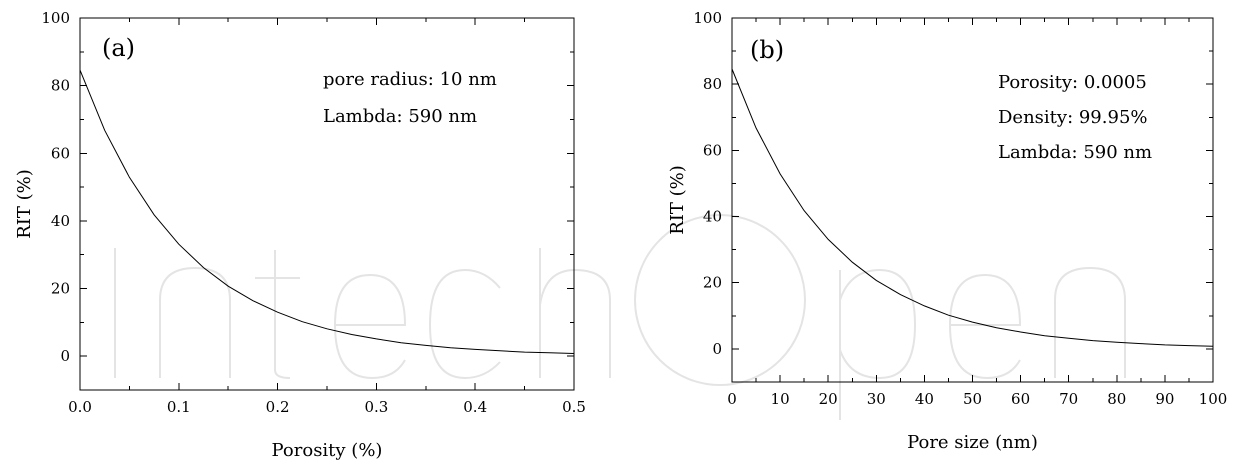 The image size is (1237, 462). Describe the element at coordinates (118, 48) in the screenshot. I see `panel-label: (a)` at that location.